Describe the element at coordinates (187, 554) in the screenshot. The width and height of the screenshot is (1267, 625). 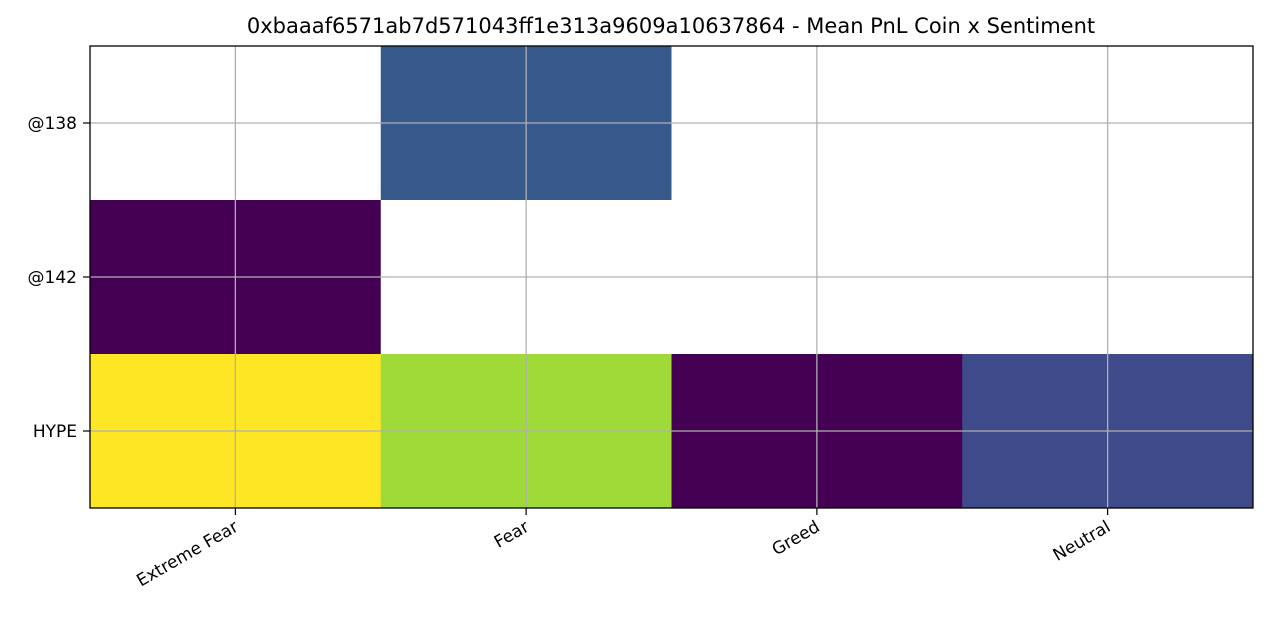
I see `x-tick-label: Extreme Fear` at that location.